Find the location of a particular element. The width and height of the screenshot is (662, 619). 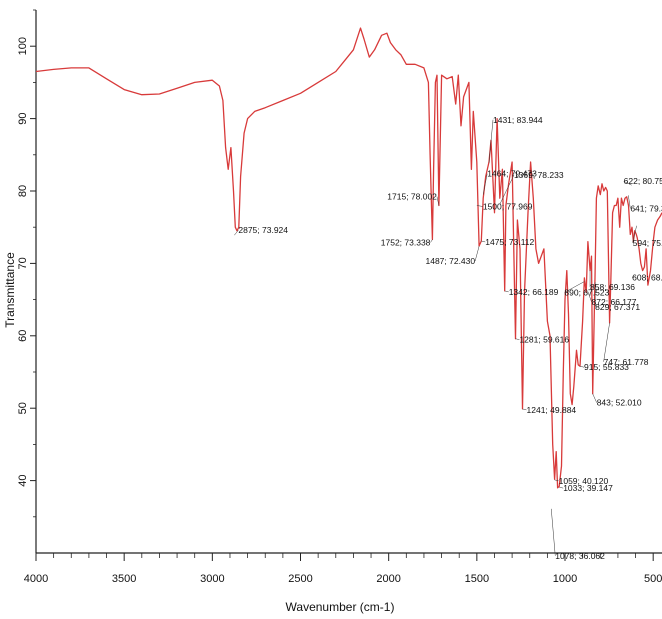

x-axis-label: Wavenumber (cm-1) is located at coordinates (340, 607).